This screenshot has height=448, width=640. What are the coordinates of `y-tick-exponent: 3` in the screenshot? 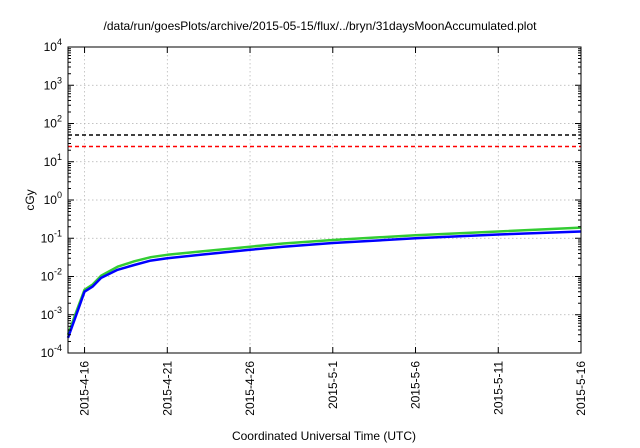 It's located at (59, 80).